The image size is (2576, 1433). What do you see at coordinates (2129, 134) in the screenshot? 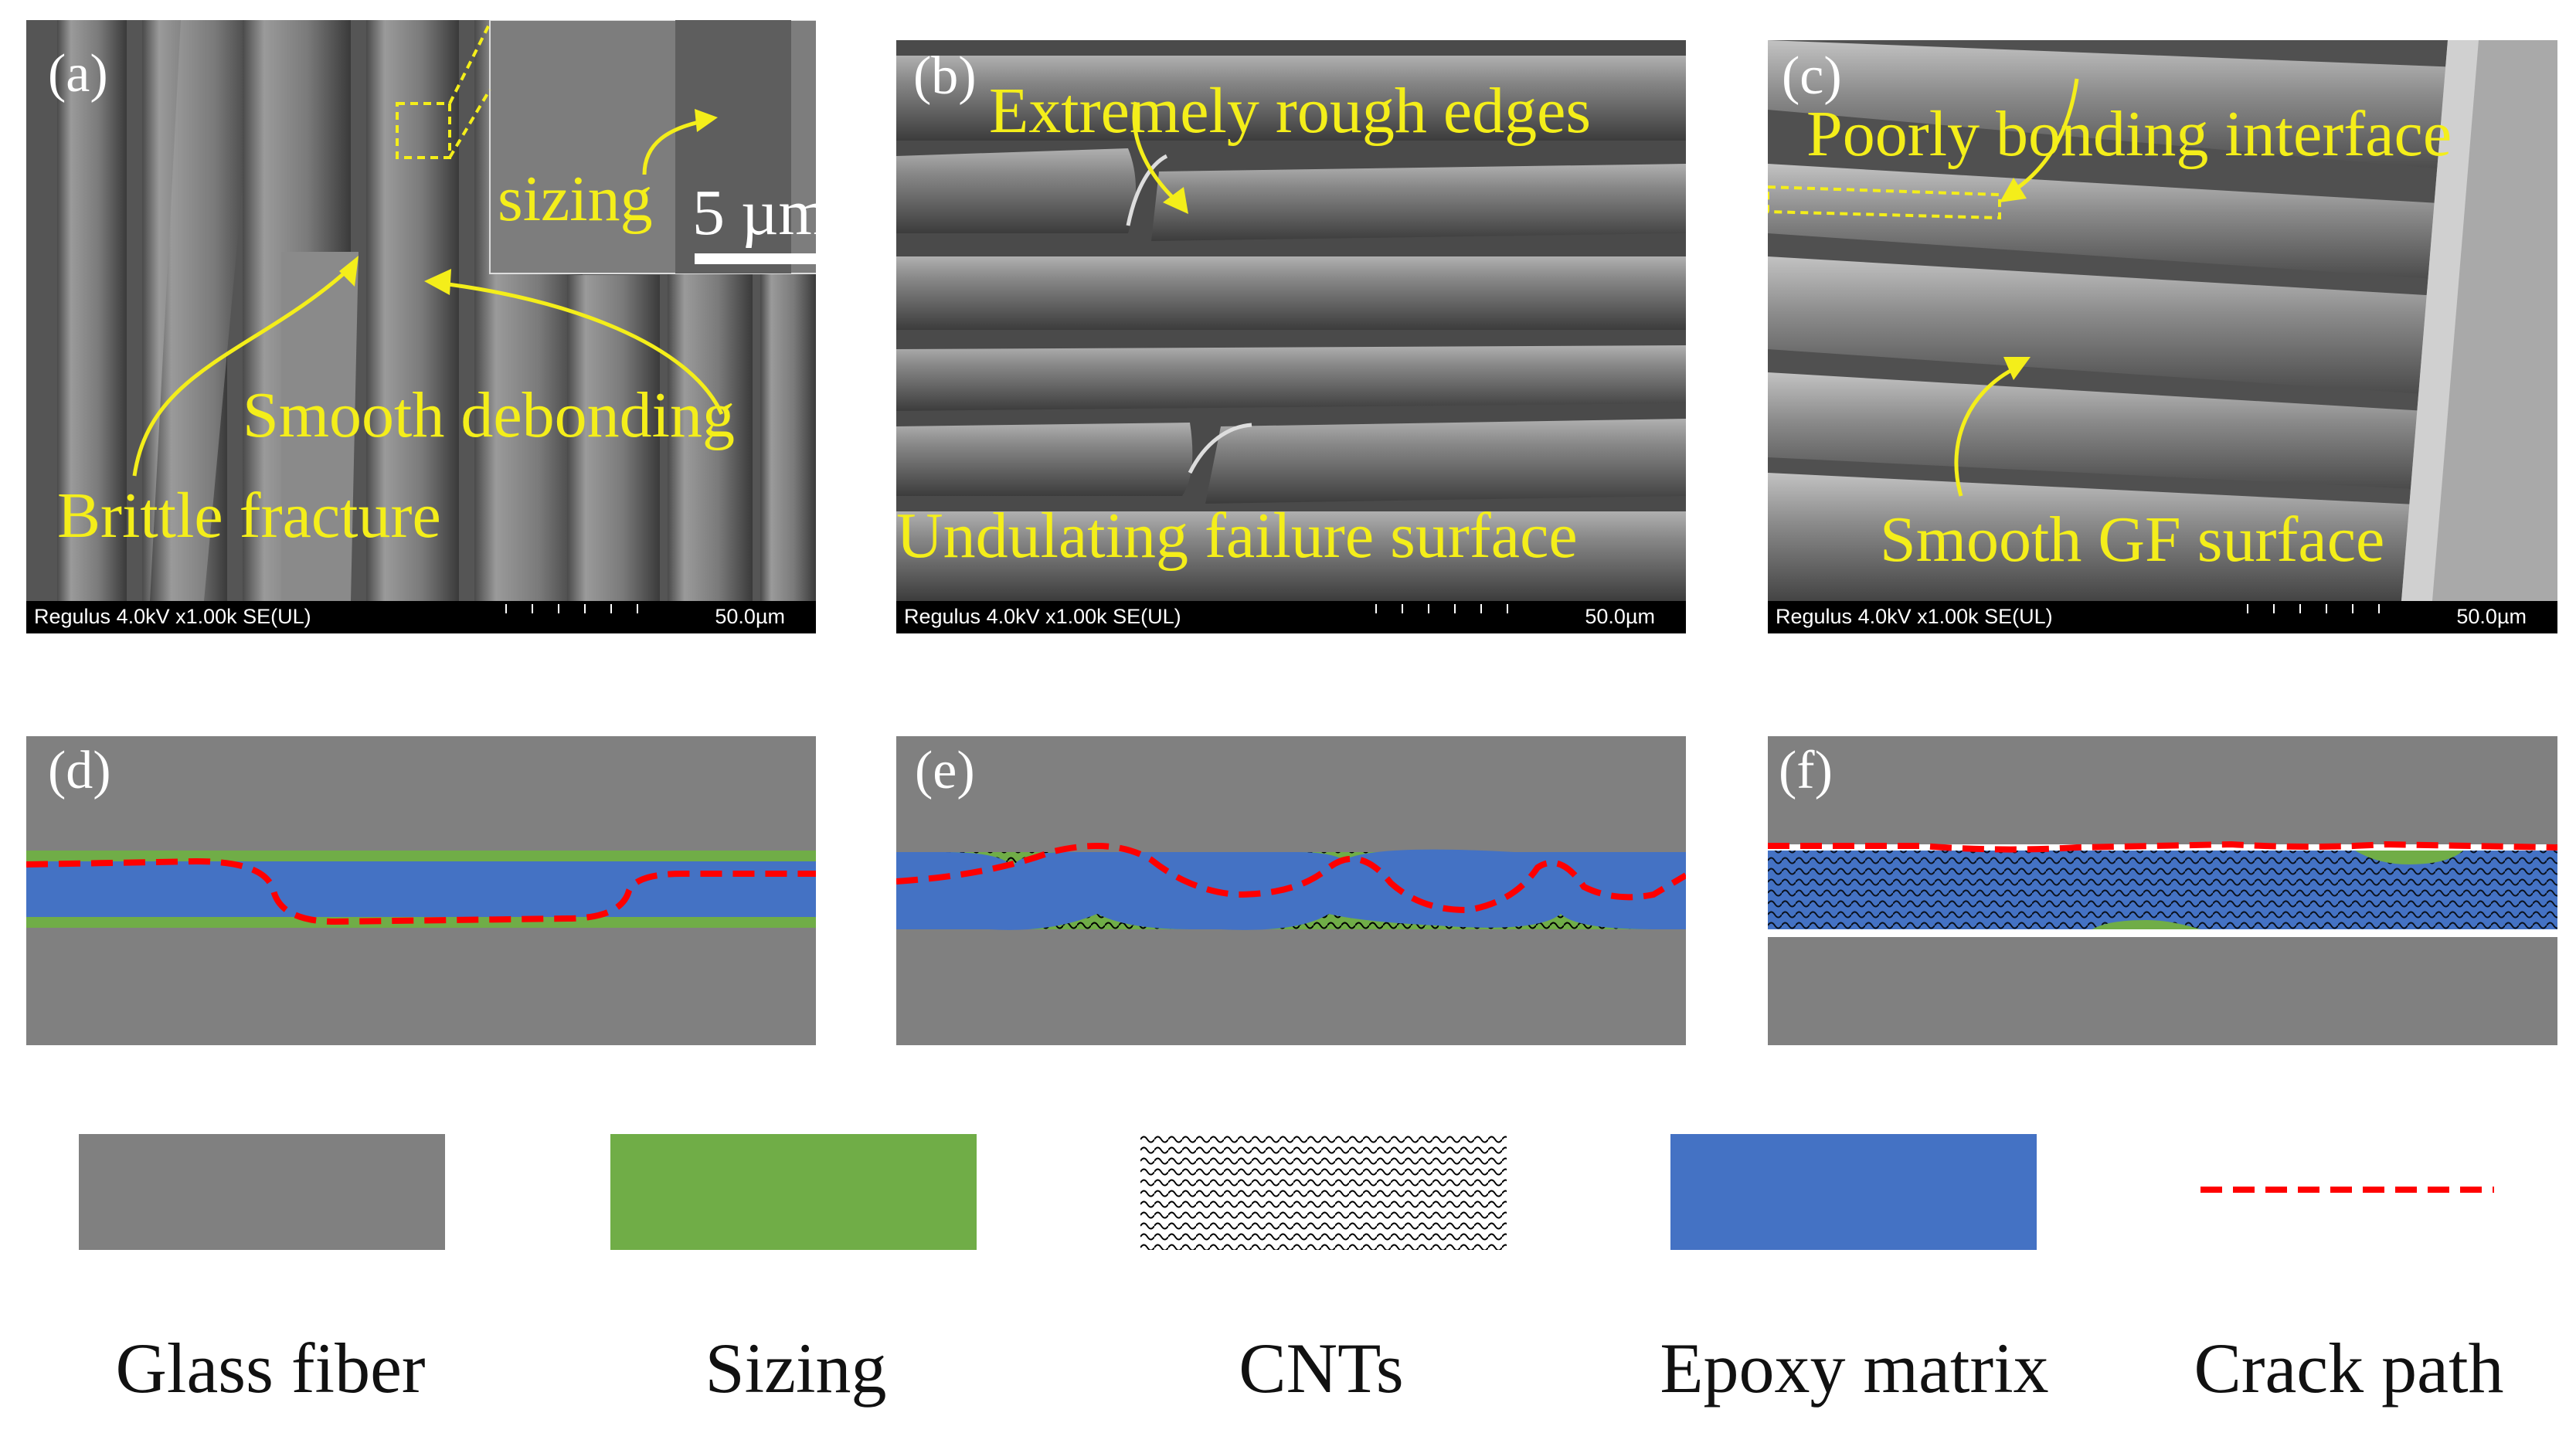
I see `annotation-poorly-bonding-interface: Poorly bonding interface` at bounding box center [2129, 134].